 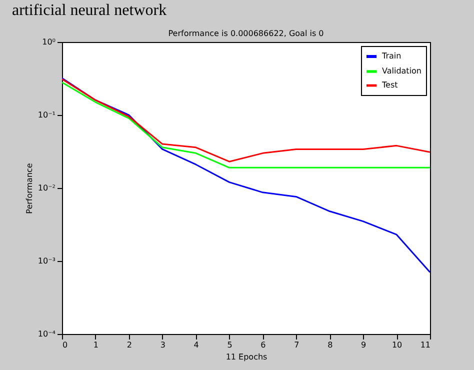 What do you see at coordinates (363, 345) in the screenshot?
I see `x-tick-label: 9` at bounding box center [363, 345].